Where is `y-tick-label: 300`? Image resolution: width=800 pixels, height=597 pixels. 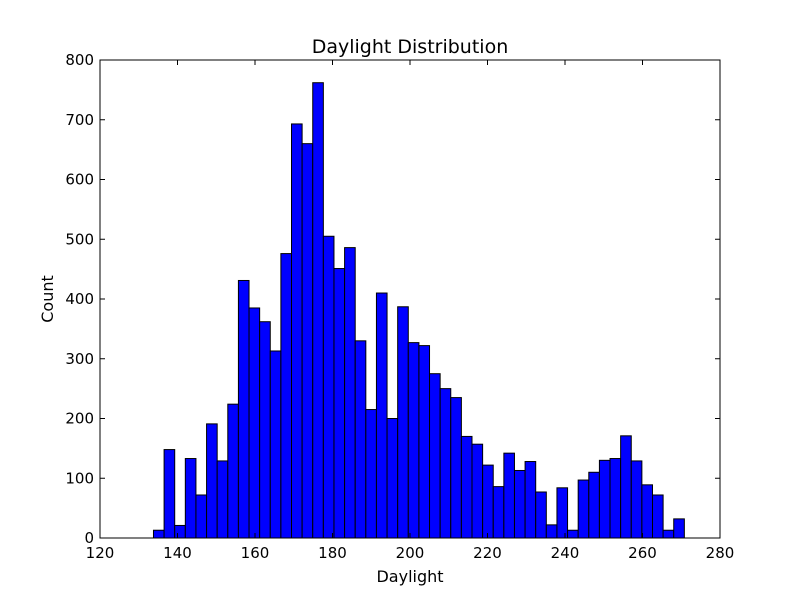
y-tick-label: 300 is located at coordinates (79, 359).